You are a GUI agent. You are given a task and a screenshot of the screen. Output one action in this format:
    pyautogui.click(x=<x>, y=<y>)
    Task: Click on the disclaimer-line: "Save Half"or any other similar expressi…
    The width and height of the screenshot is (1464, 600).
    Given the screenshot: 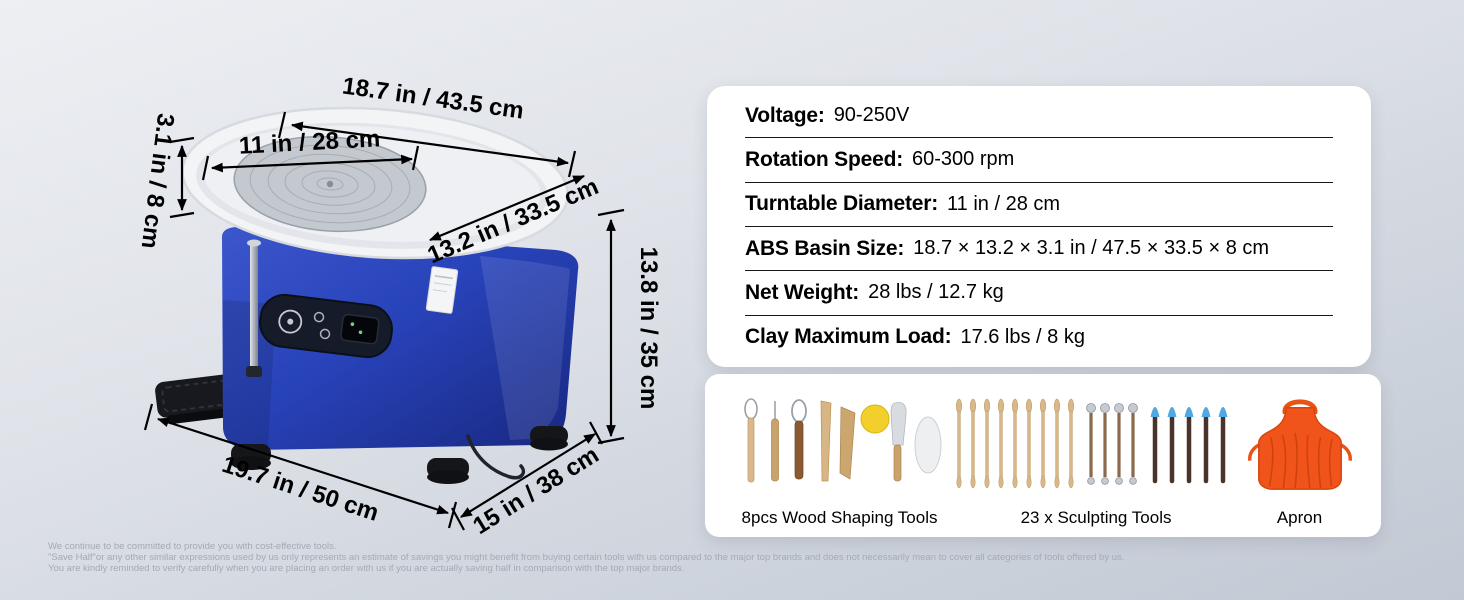 What is the action you would take?
    pyautogui.click(x=586, y=557)
    